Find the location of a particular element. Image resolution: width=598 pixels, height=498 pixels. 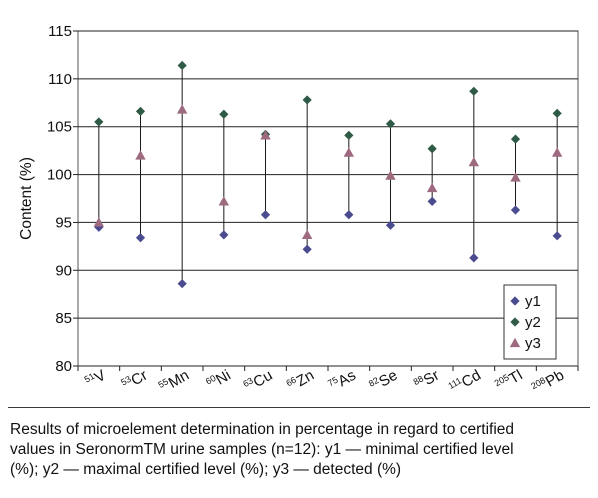

isotope-mass: 75 is located at coordinates (333, 382).